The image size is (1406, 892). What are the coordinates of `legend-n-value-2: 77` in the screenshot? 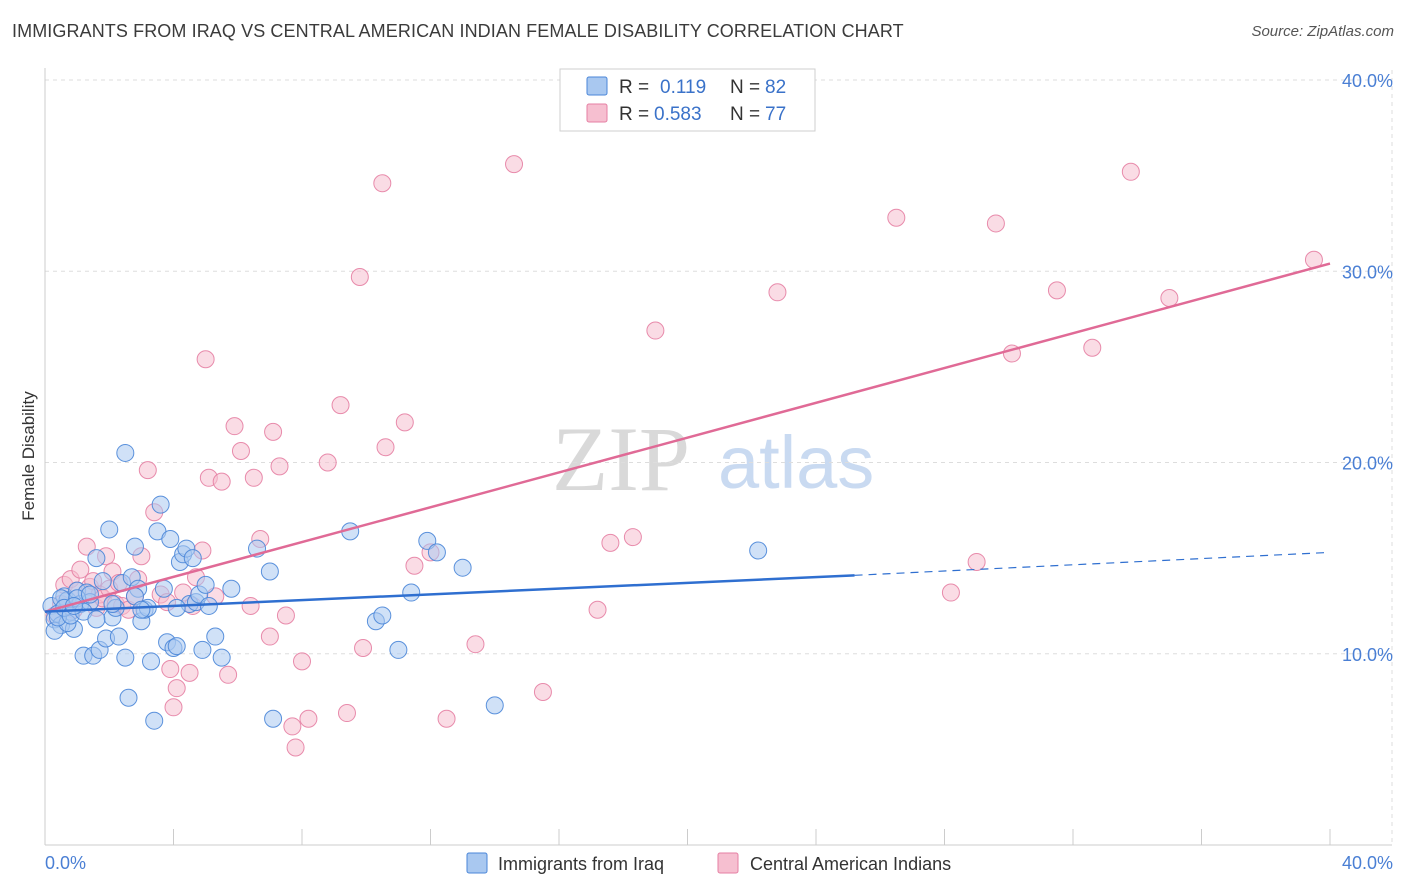 It's located at (775, 114).